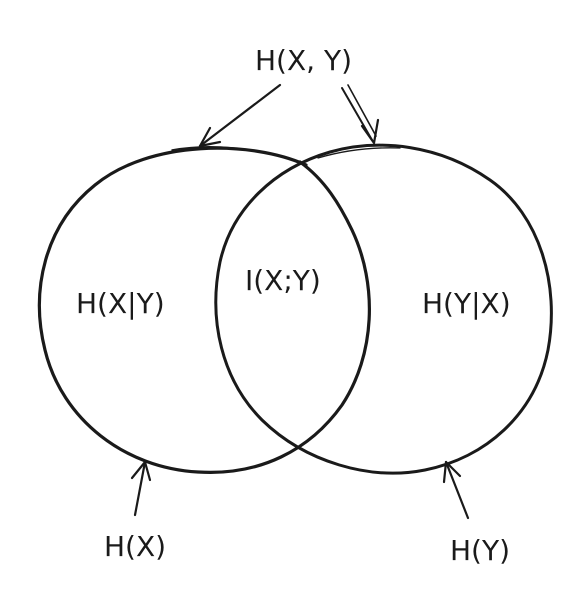  What do you see at coordinates (240, 115) in the screenshot?
I see `arrow-joint-to-x` at bounding box center [240, 115].